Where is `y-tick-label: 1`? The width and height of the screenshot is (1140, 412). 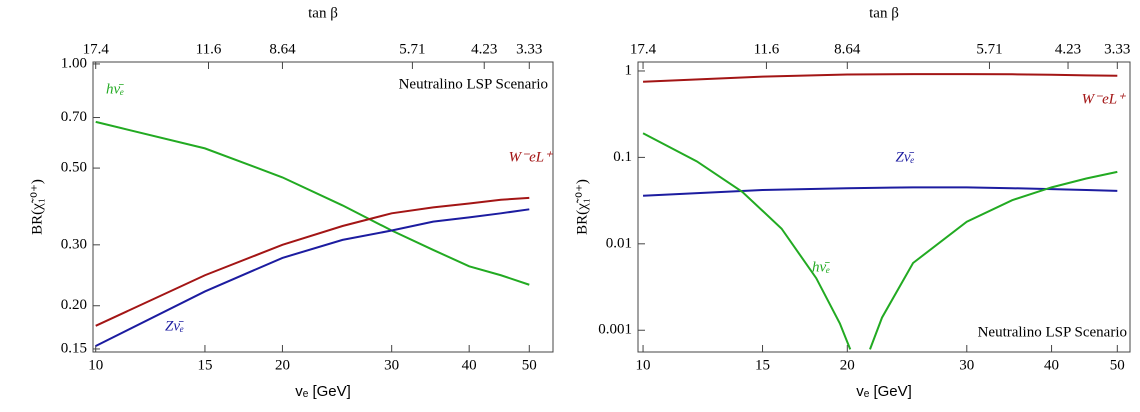
y-tick-label: 1 is located at coordinates (629, 70).